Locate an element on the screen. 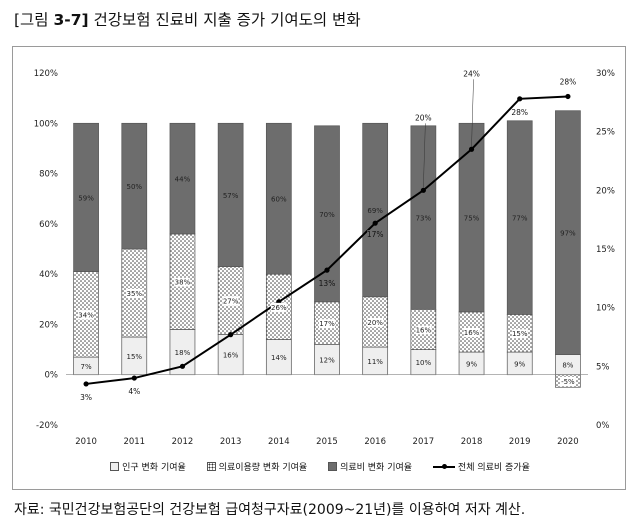 This screenshot has width=640, height=528. legend-label-utilization: 의료이용량 변화 기여율 is located at coordinates (263, 468).